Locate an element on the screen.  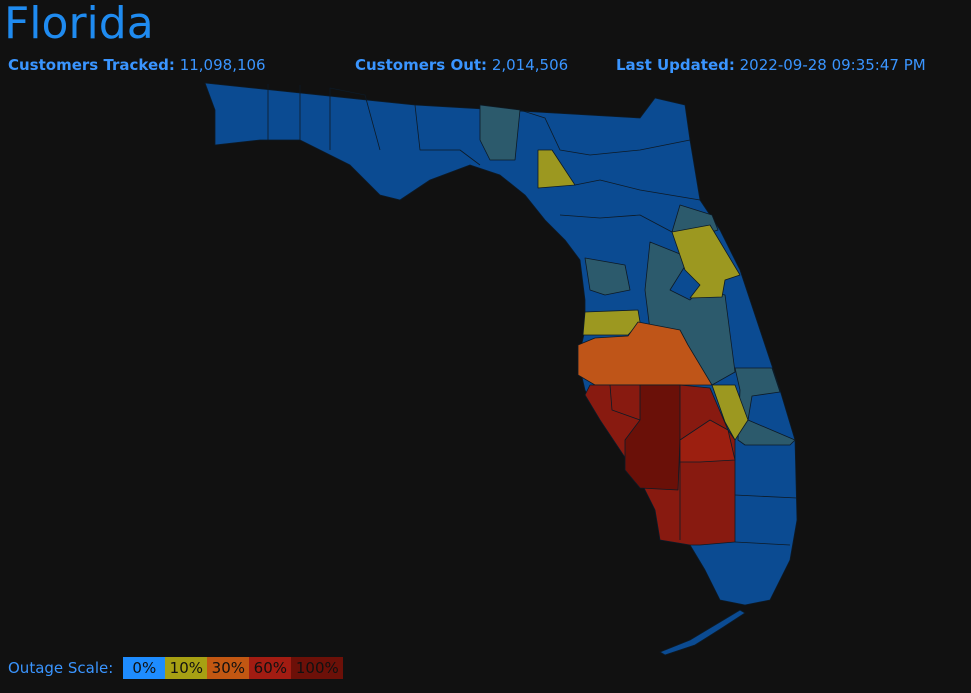
legend-step: 0% is located at coordinates (144, 668).